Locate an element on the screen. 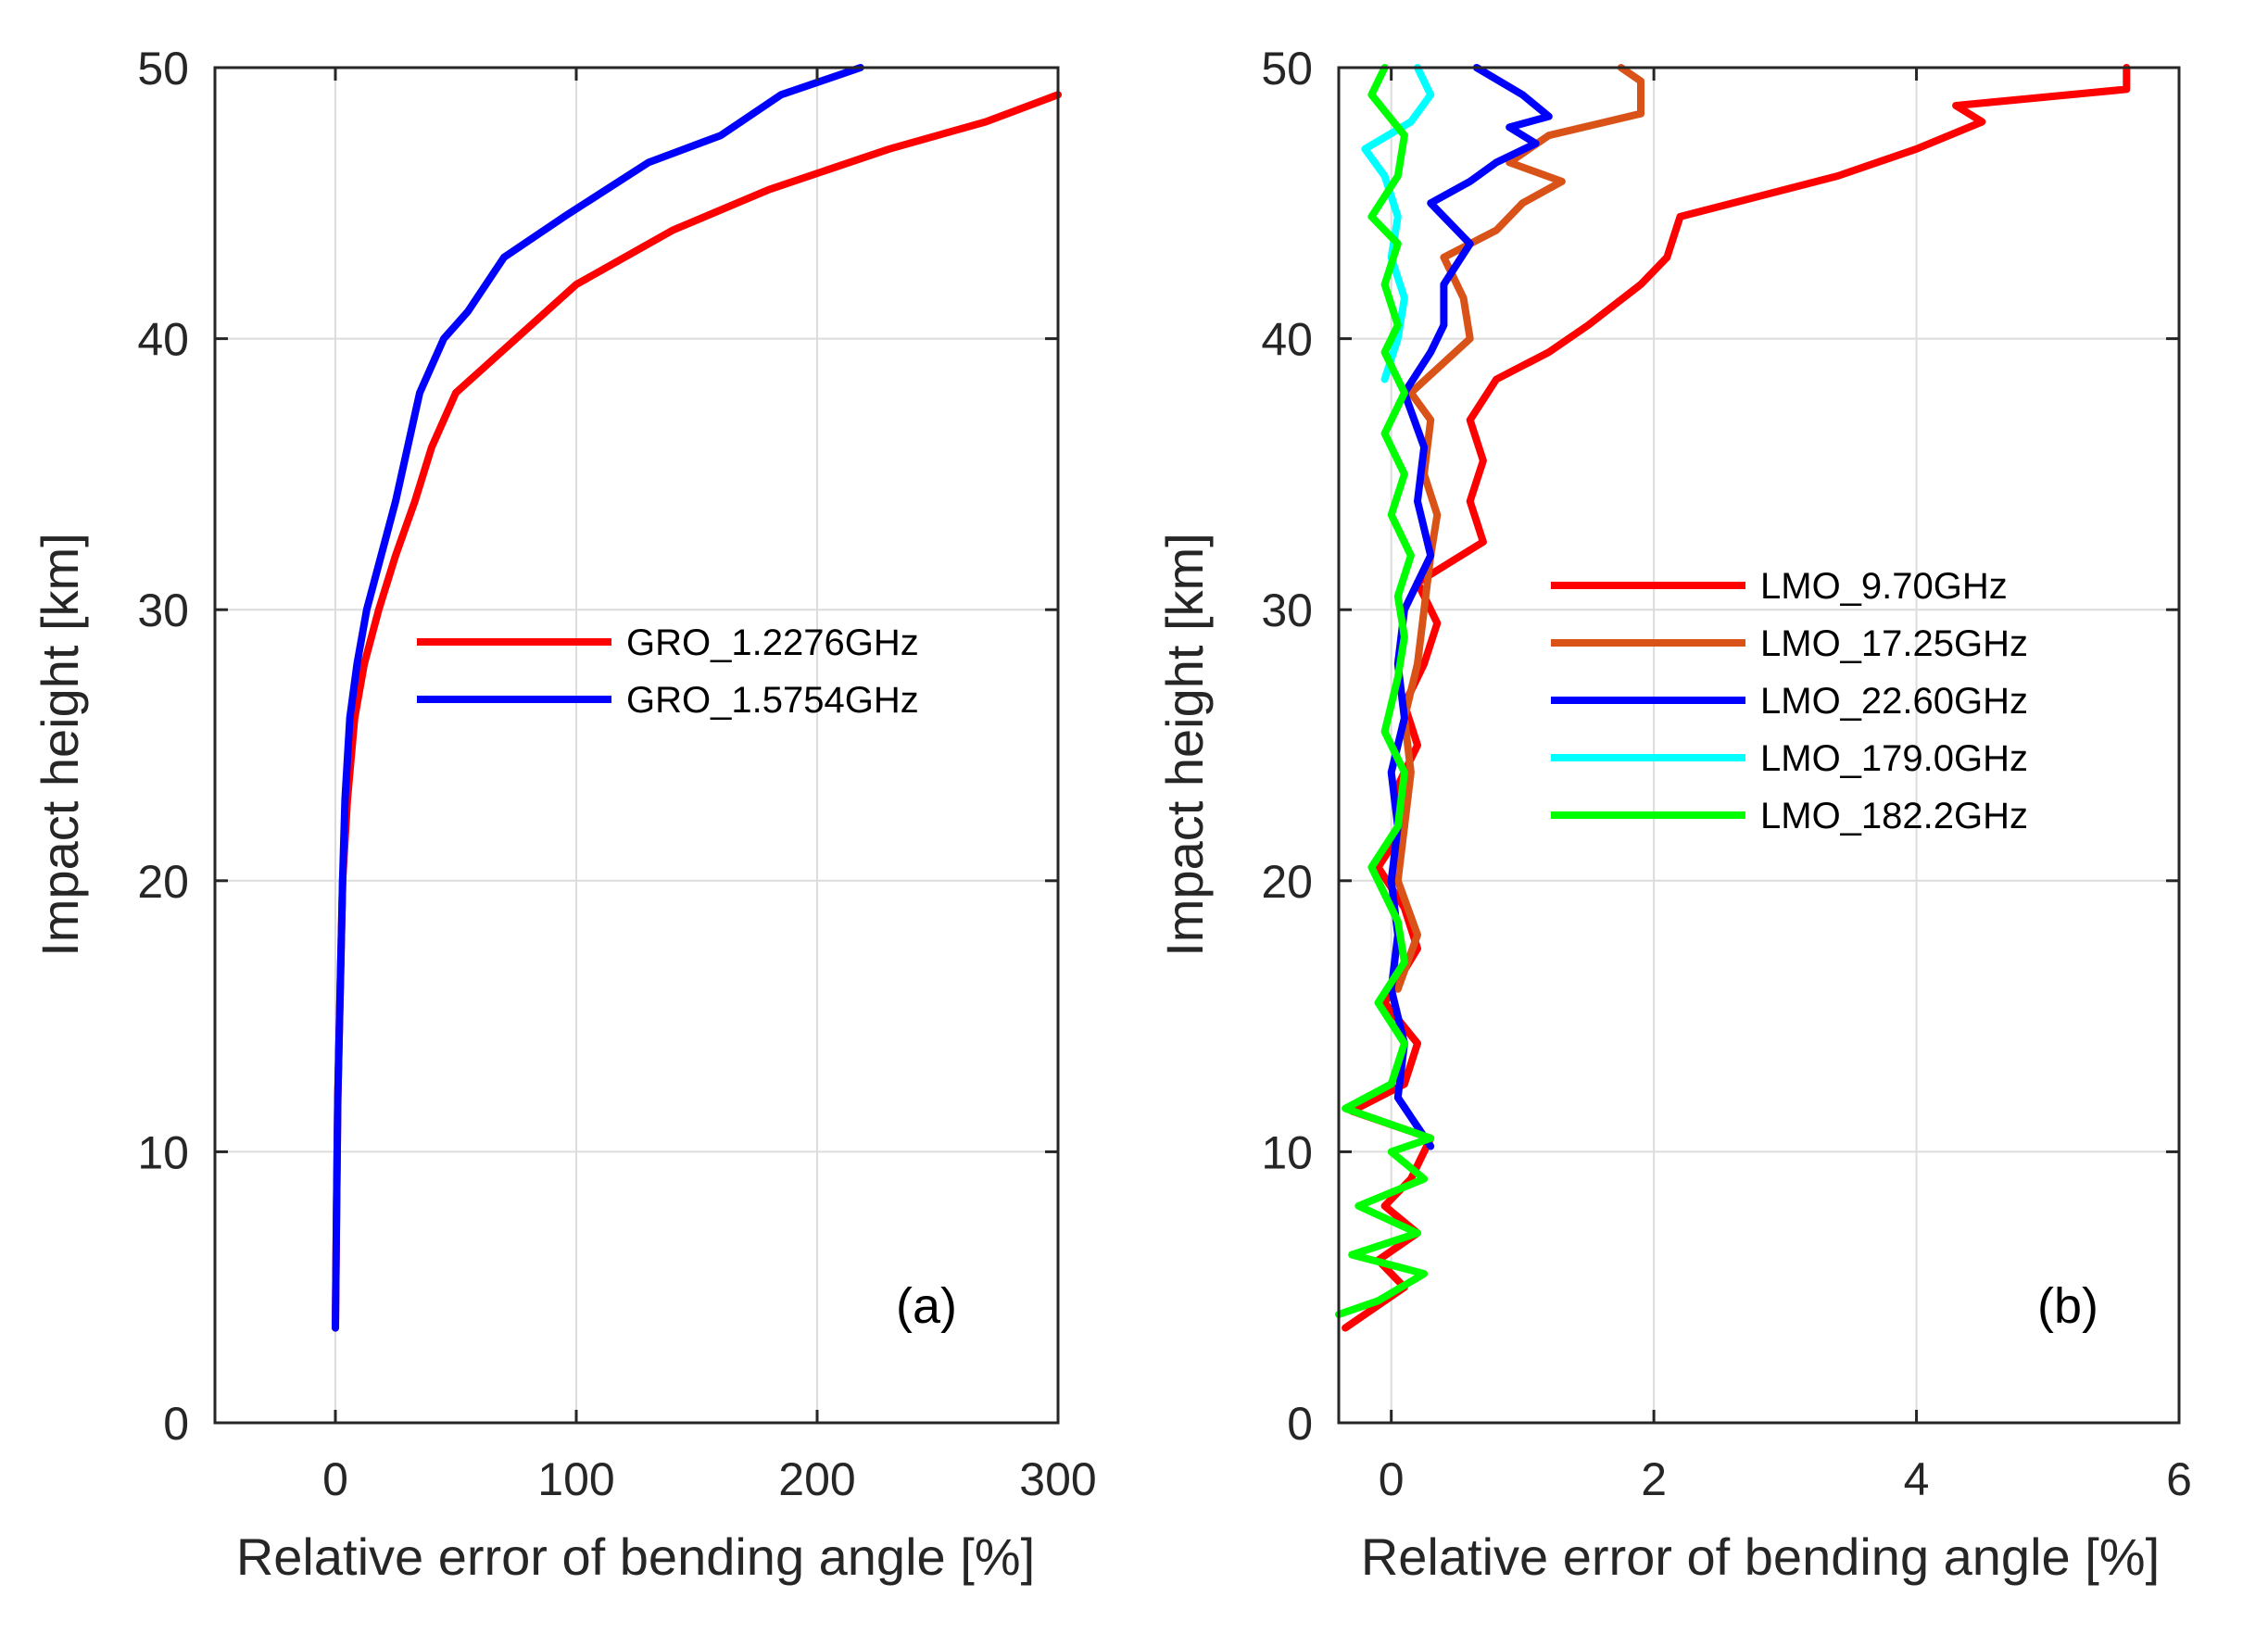 This screenshot has height=1634, width=2268. panel-a-legend: GRO_1.2276GHz GRO_1.5754GHz is located at coordinates (668, 671).